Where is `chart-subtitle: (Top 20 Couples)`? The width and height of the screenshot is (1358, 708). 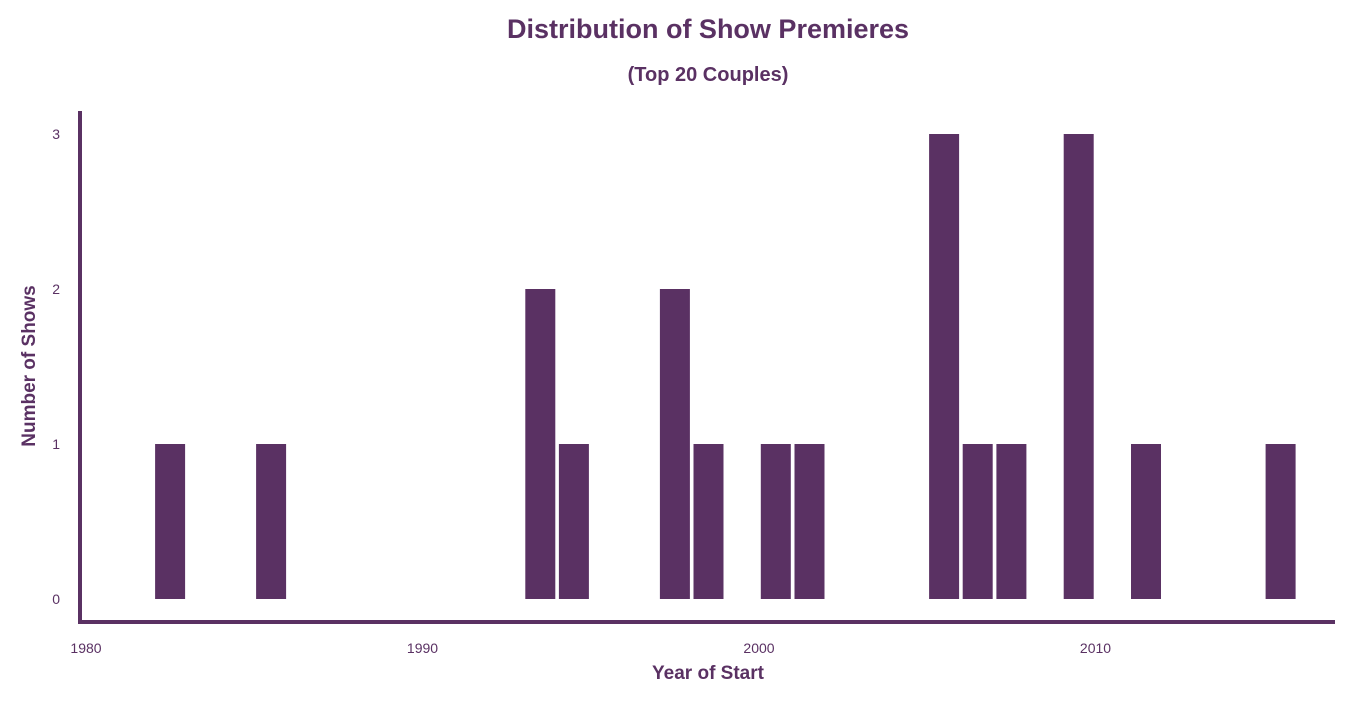
chart-subtitle: (Top 20 Couples) is located at coordinates (708, 75).